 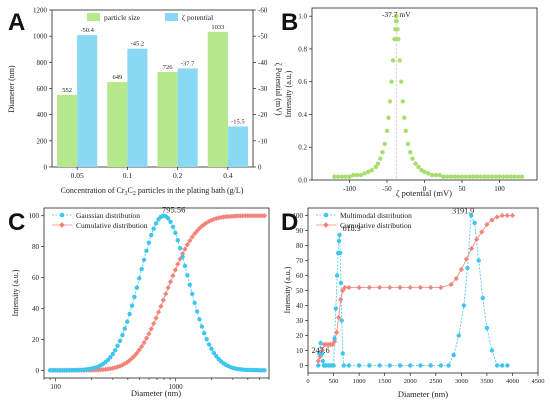 What do you see at coordinates (263, 37) in the screenshot?
I see `y2-tick-label-a: -50` at bounding box center [263, 37].